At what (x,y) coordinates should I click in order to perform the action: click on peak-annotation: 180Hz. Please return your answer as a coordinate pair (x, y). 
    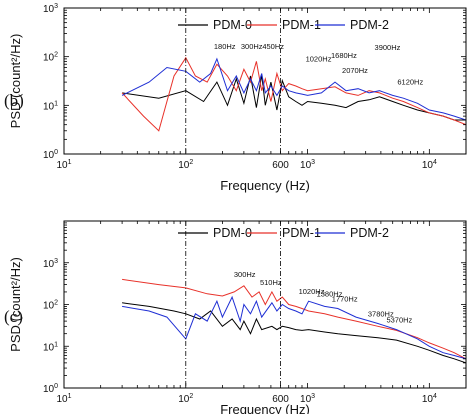
    Looking at the image, I should click on (225, 46).